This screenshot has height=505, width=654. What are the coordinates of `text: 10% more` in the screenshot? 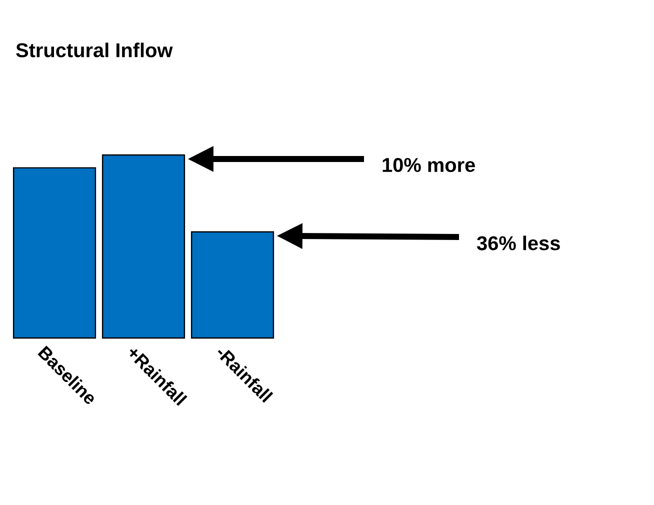 It's located at (428, 165).